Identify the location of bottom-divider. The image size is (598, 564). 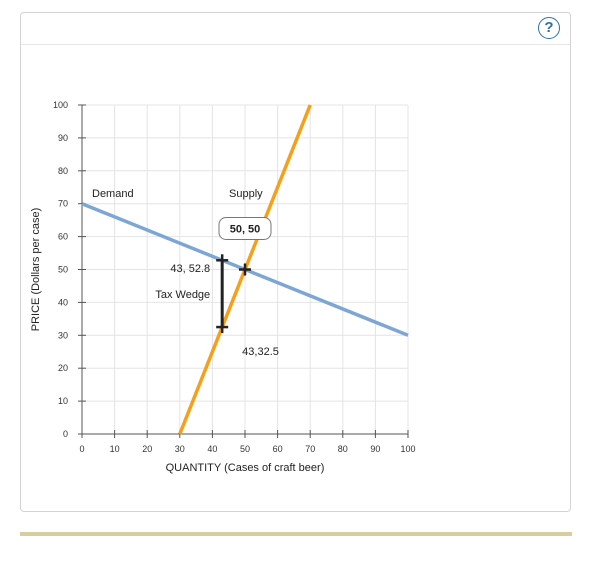
(296, 534).